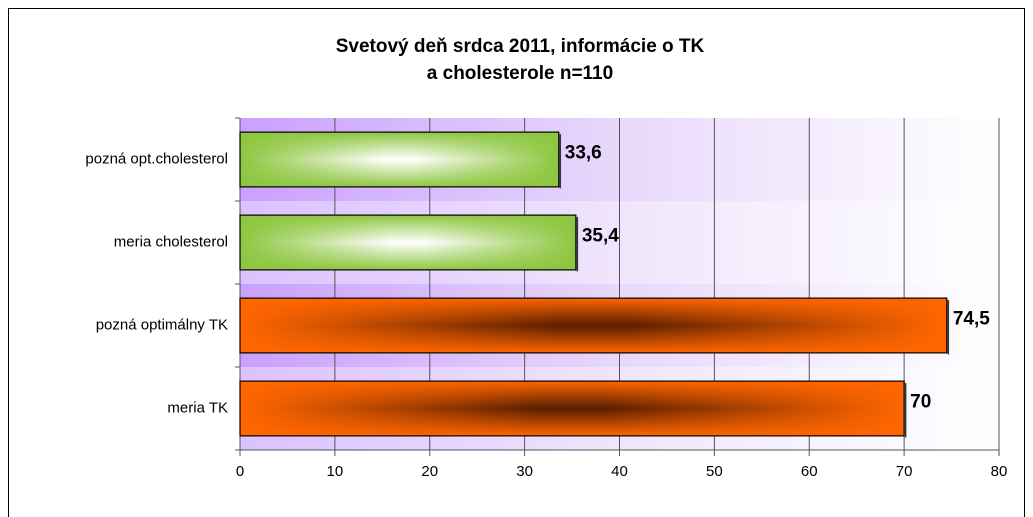 The width and height of the screenshot is (1033, 517). What do you see at coordinates (429, 471) in the screenshot?
I see `x-tick-label: 20` at bounding box center [429, 471].